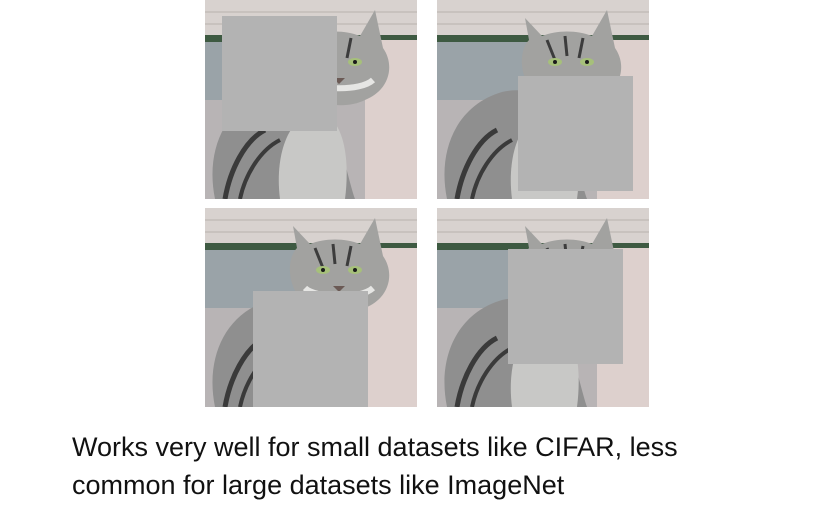  Describe the element at coordinates (318, 485) in the screenshot. I see `caption-line-2: common for large datasets like ImageNet` at that location.